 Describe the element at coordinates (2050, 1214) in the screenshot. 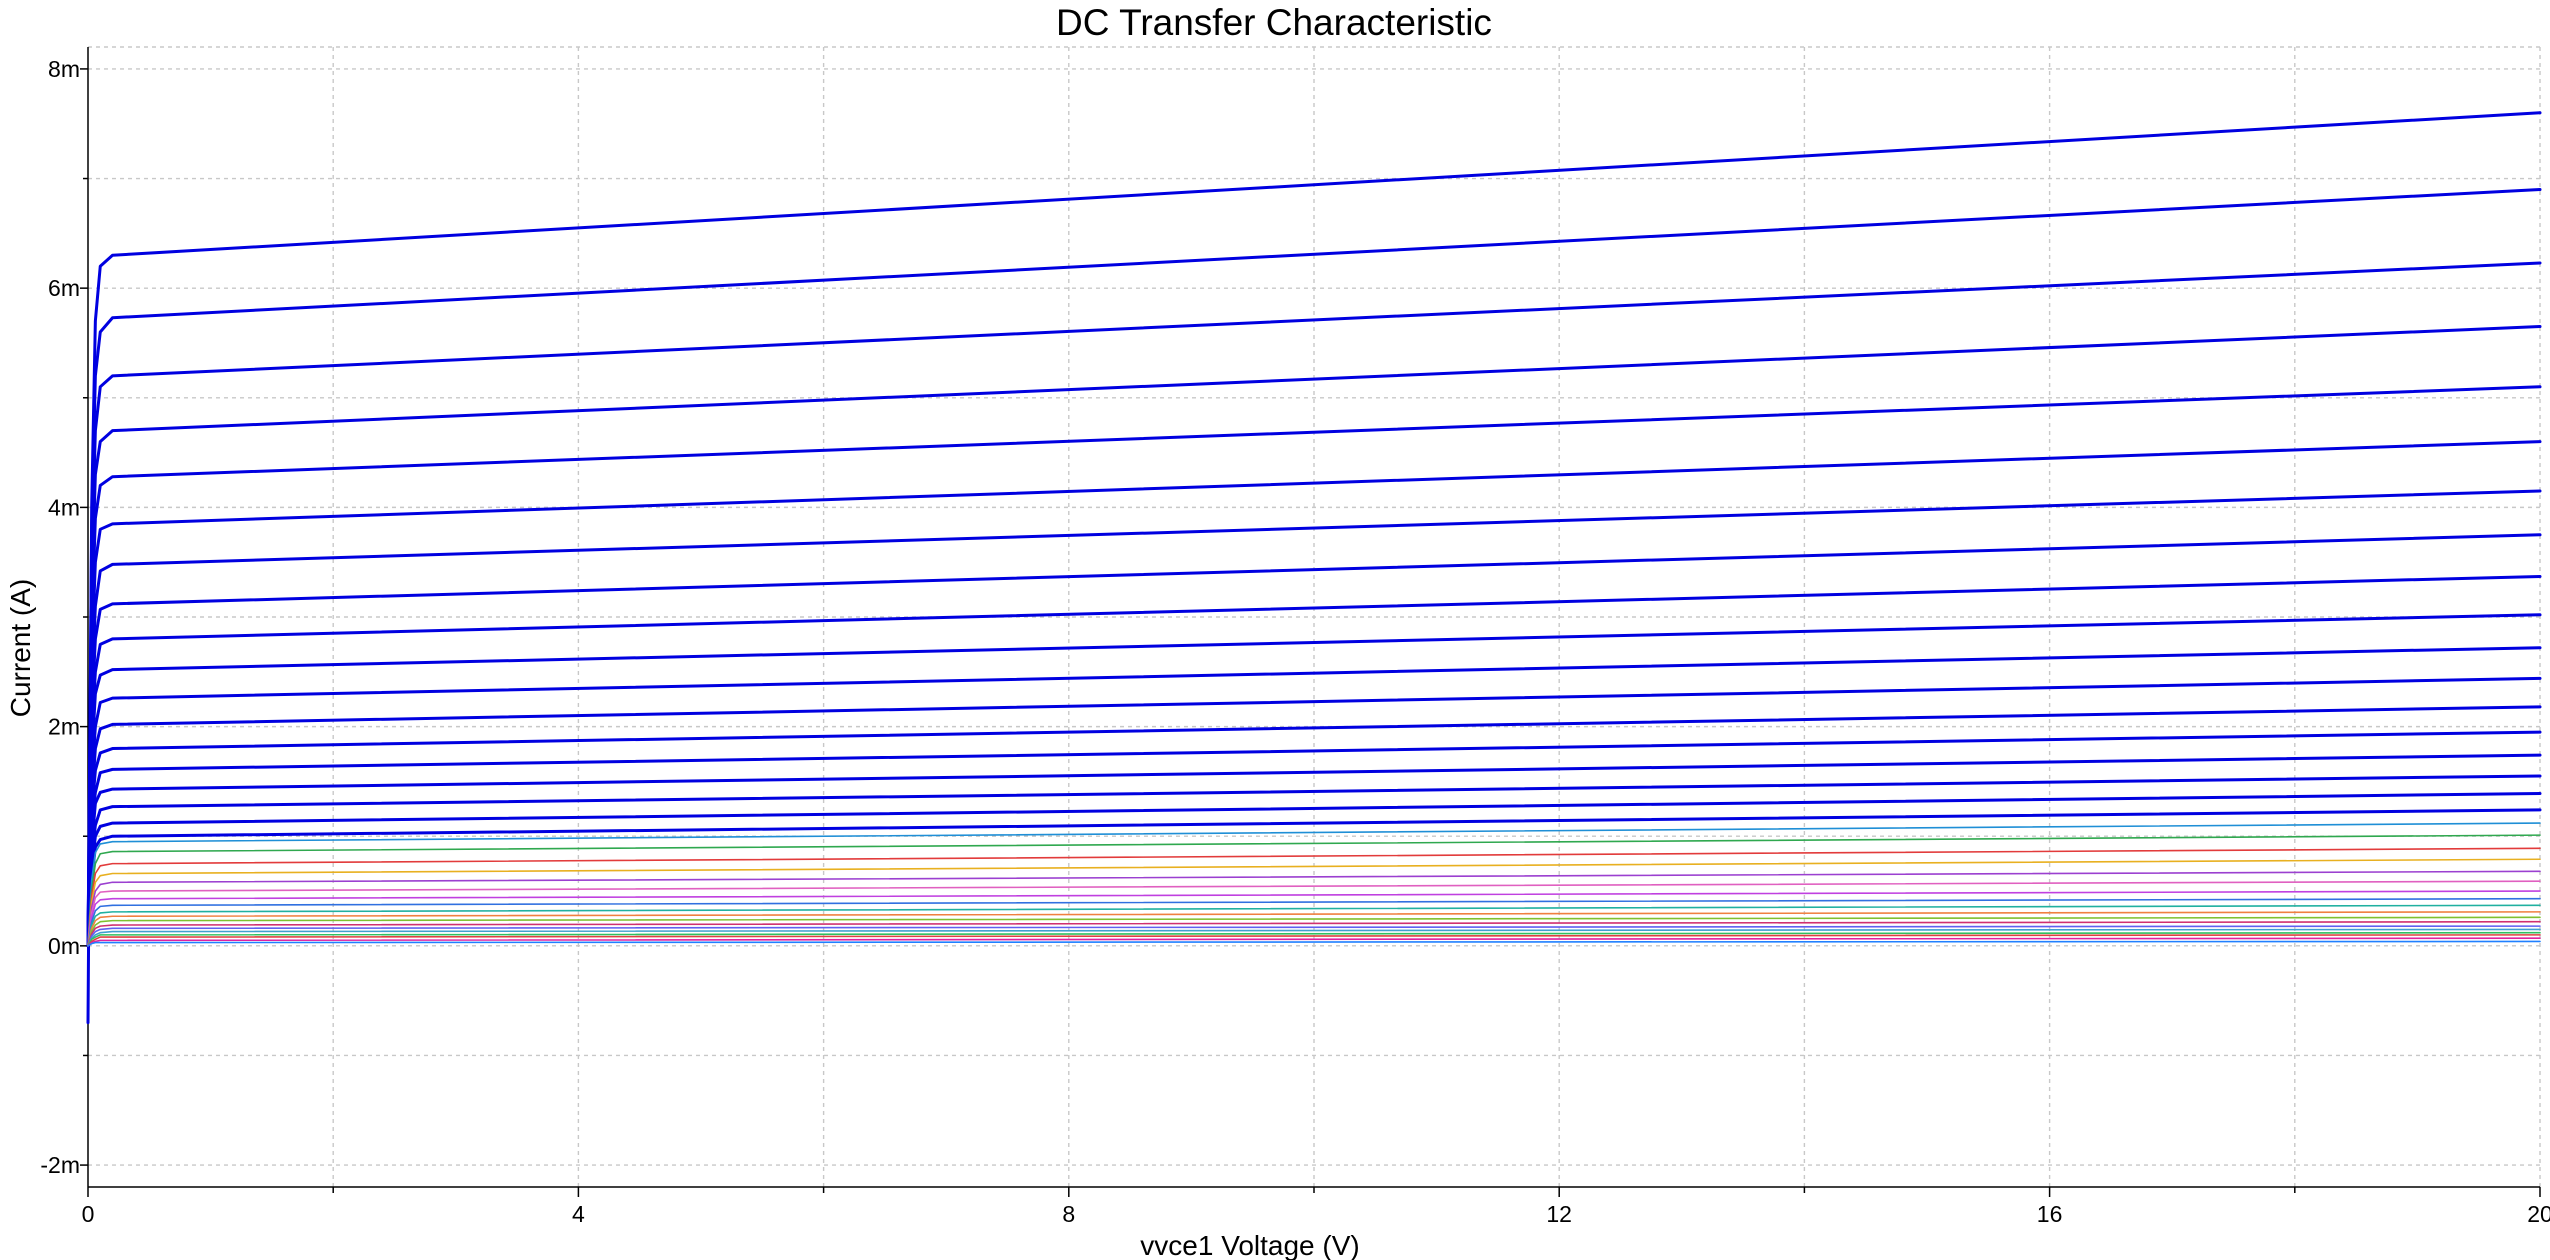

I see `x-tick-label: 16` at that location.